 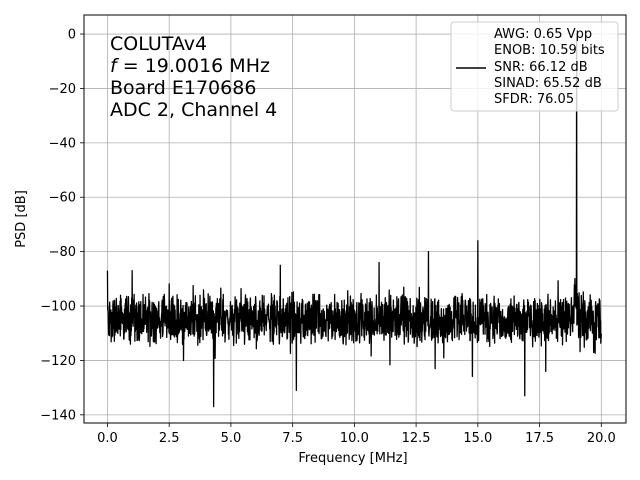 What do you see at coordinates (416, 438) in the screenshot?
I see `x-tick-label: 12.5` at bounding box center [416, 438].